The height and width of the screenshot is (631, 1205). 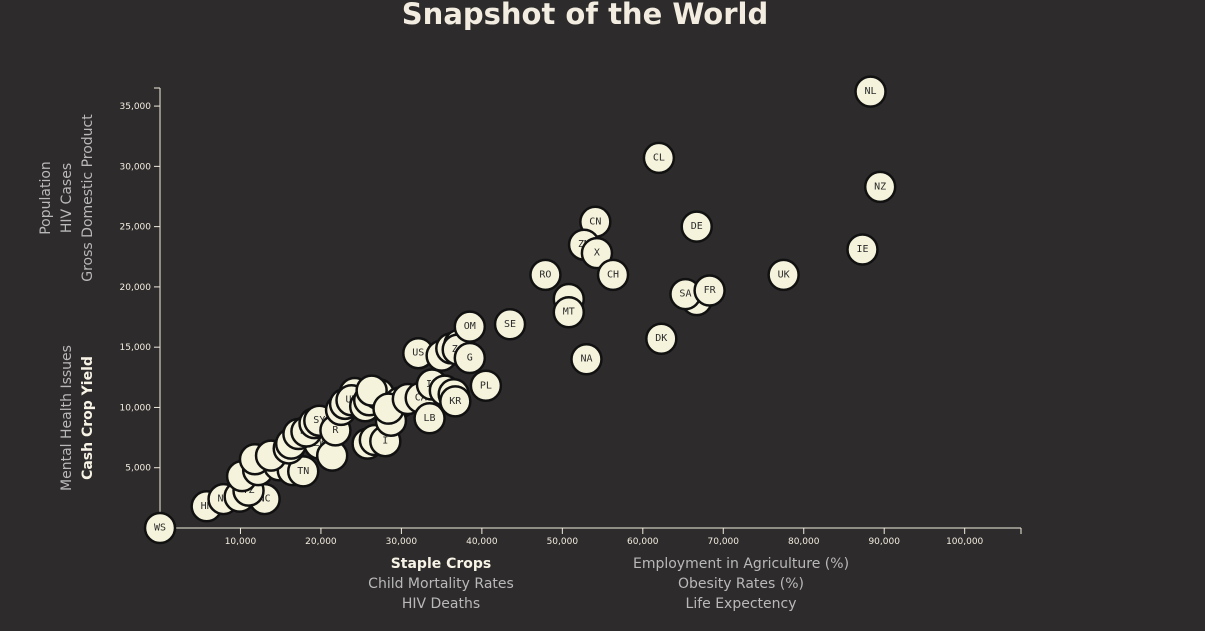 I want to click on point-label: G, so click(x=470, y=358).